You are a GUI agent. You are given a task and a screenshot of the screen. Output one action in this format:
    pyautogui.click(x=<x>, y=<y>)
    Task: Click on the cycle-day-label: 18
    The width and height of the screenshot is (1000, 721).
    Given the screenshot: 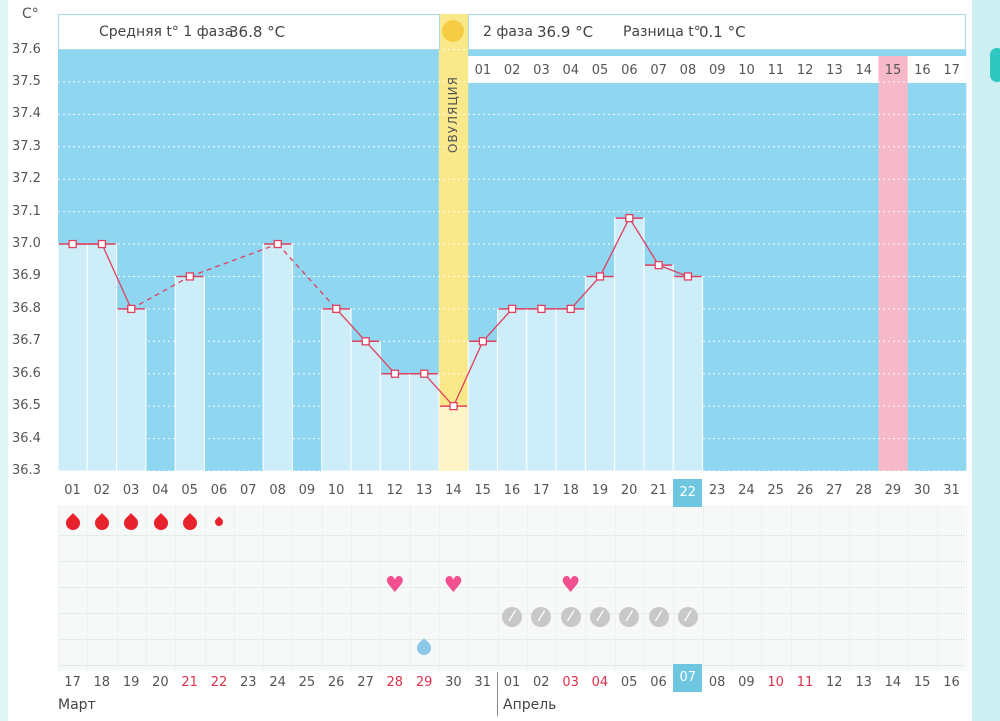 What is the action you would take?
    pyautogui.click(x=570, y=490)
    